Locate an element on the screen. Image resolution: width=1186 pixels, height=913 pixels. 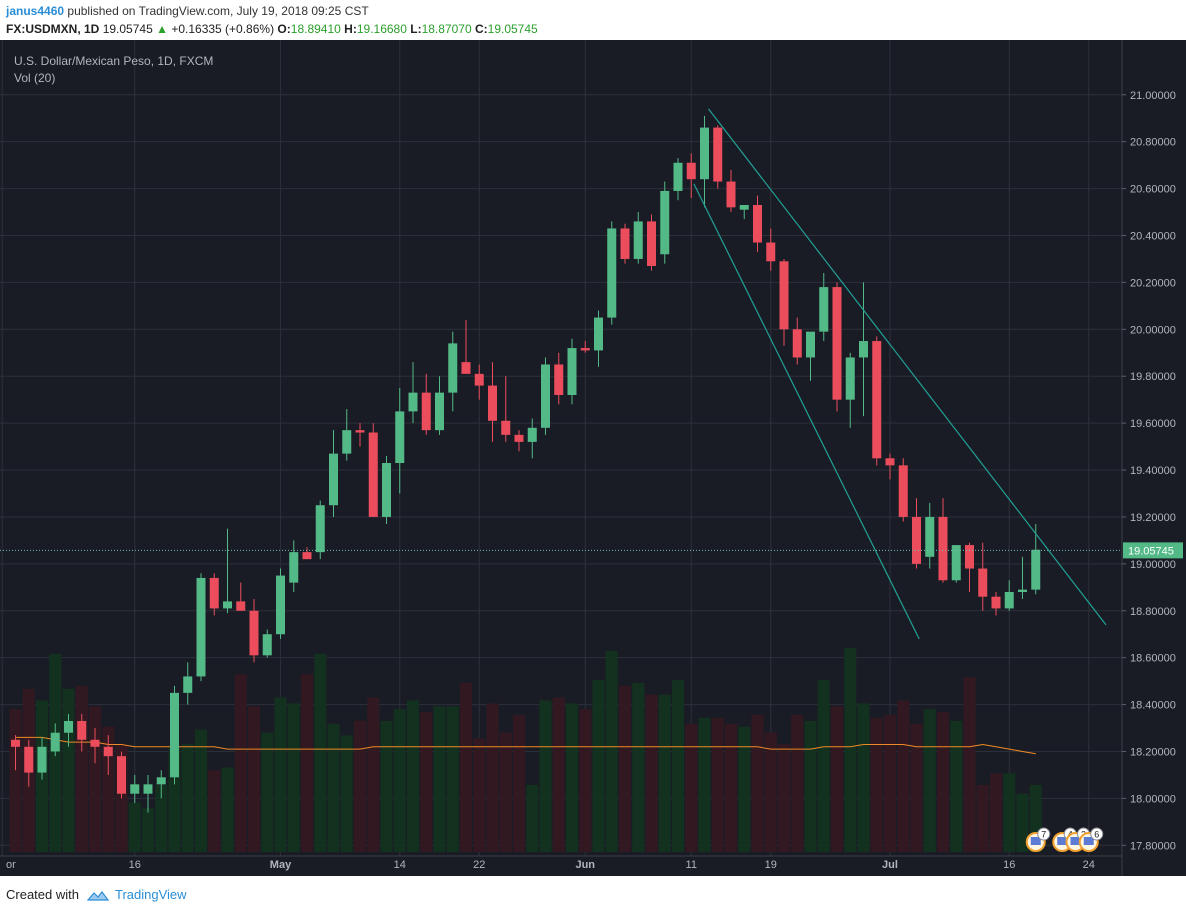
author-link: janus4460 is located at coordinates (35, 11).